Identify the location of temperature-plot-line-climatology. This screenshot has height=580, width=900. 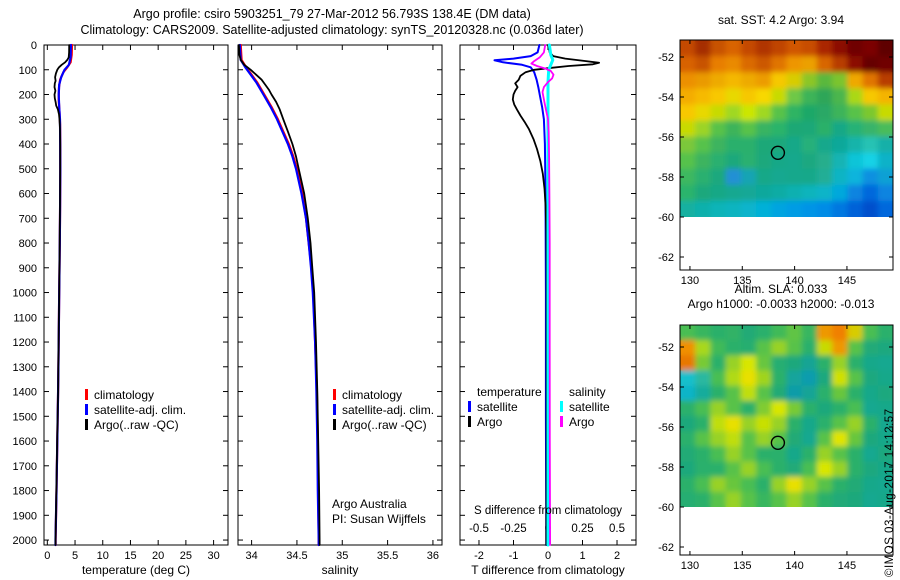
(64, 295).